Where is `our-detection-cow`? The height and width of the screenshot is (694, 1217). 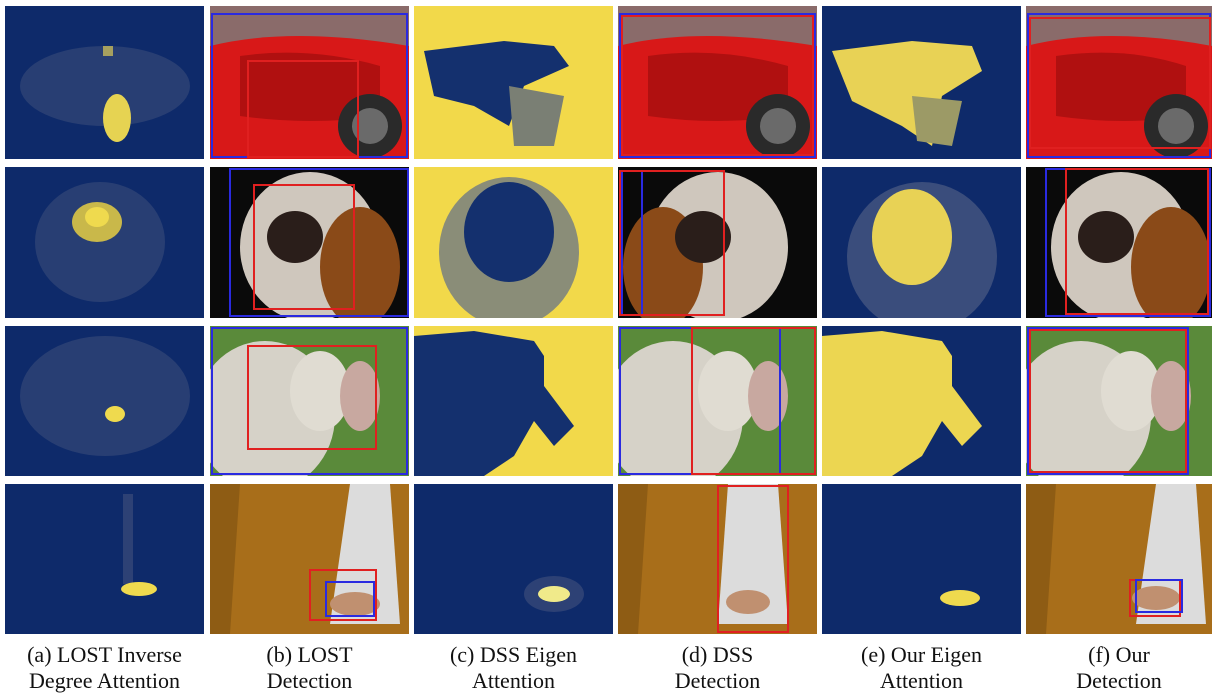
our-detection-cow is located at coordinates (1119, 401).